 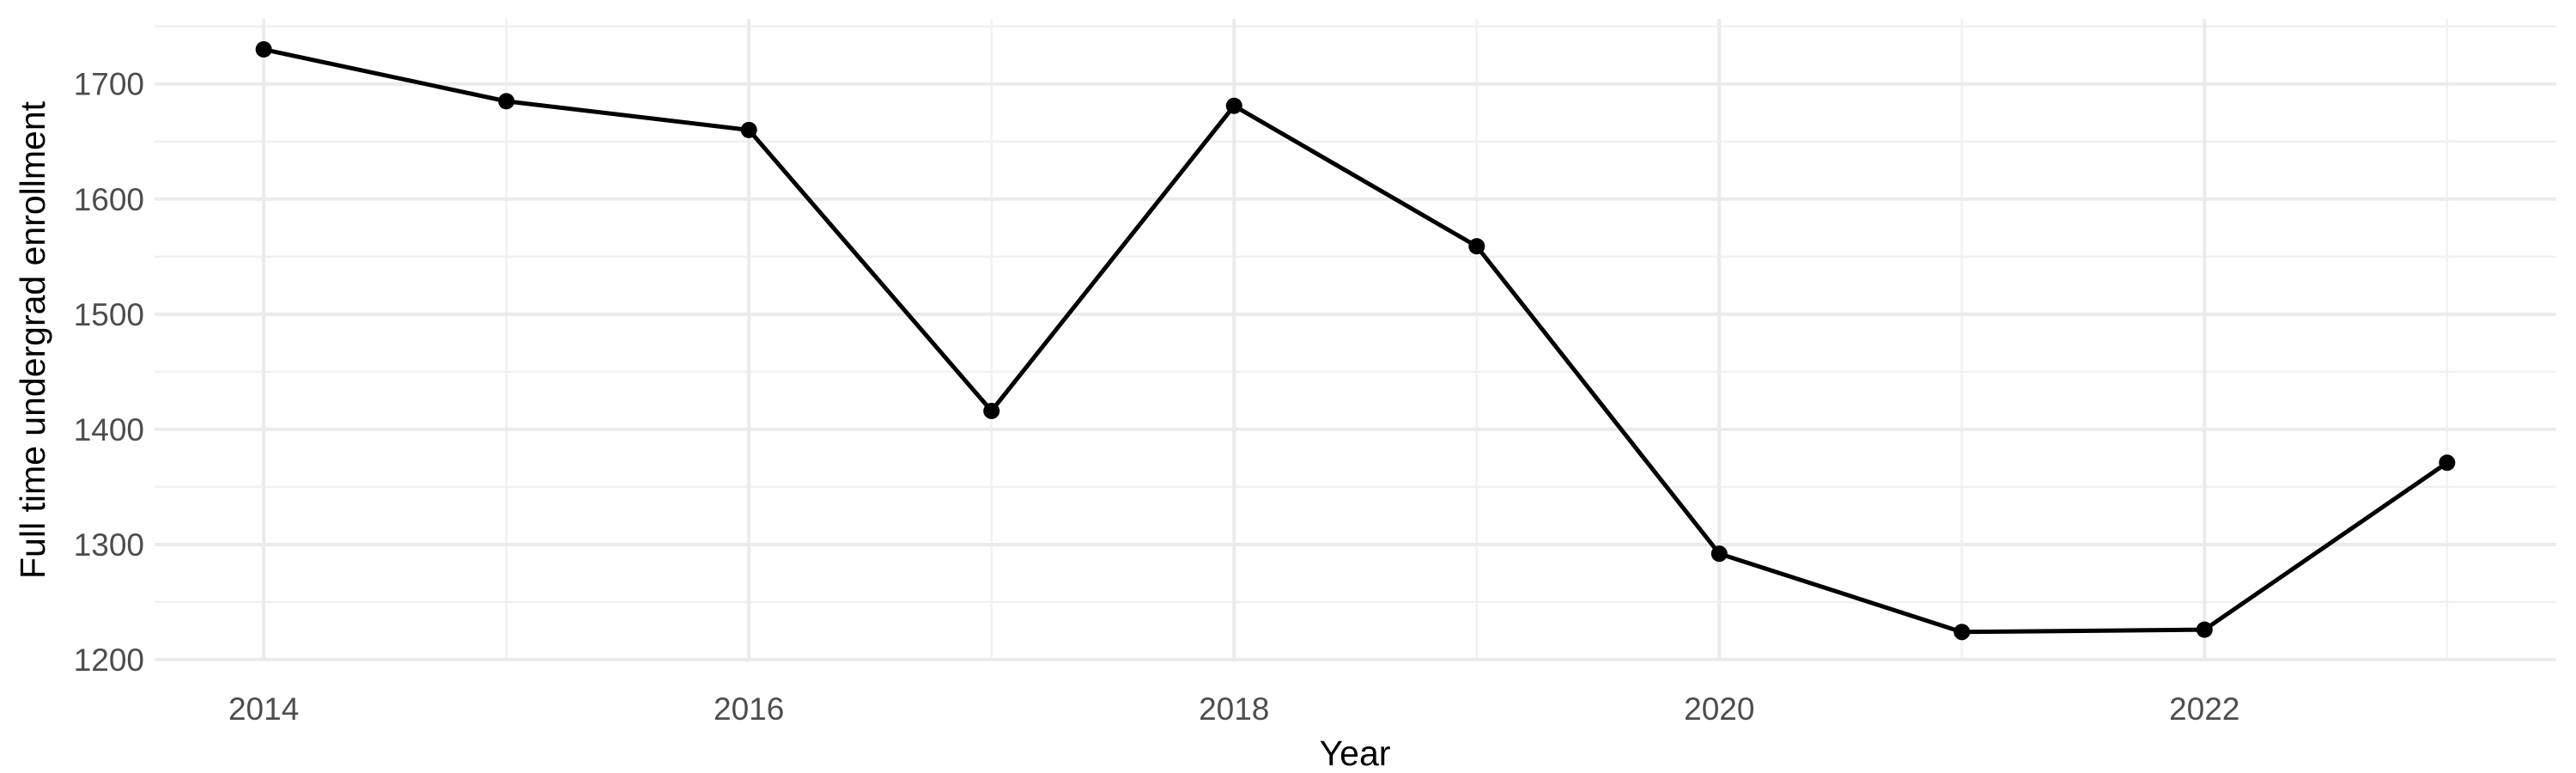 What do you see at coordinates (991, 410) in the screenshot?
I see `data-point-2017` at bounding box center [991, 410].